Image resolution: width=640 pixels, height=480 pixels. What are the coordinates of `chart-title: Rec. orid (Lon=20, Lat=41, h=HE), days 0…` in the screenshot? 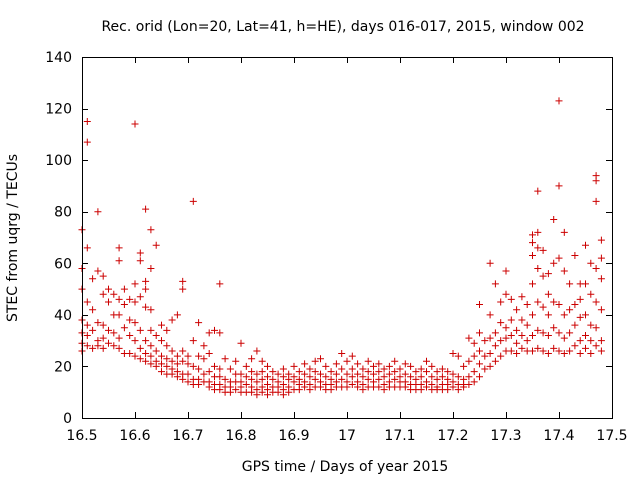 It's located at (342, 27).